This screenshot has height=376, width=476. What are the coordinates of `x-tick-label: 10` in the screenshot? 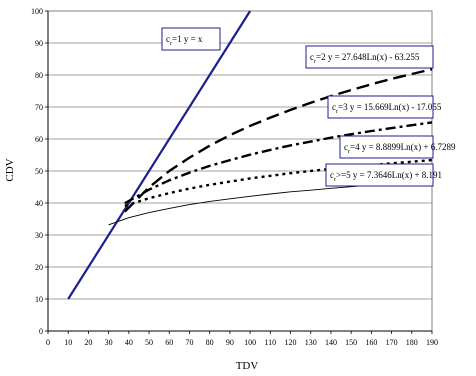 It's located at (68, 342).